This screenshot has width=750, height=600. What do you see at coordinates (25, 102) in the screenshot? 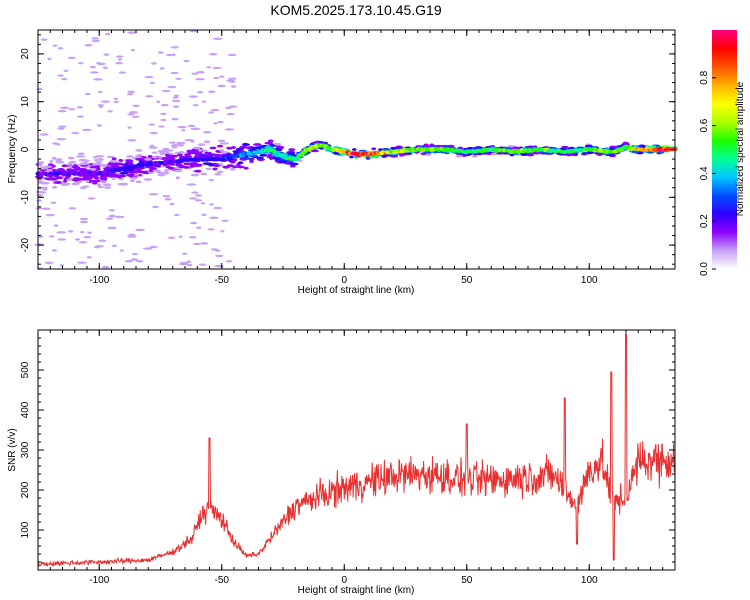
I see `y-tick-label: 10` at bounding box center [25, 102].